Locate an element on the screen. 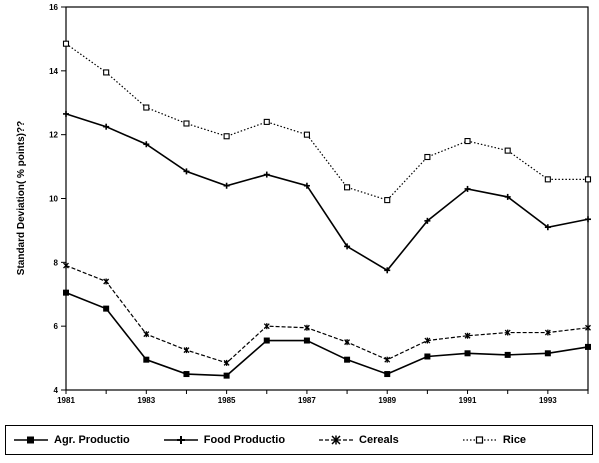 The image size is (599, 463). x-tick-label: 1993 is located at coordinates (548, 400).